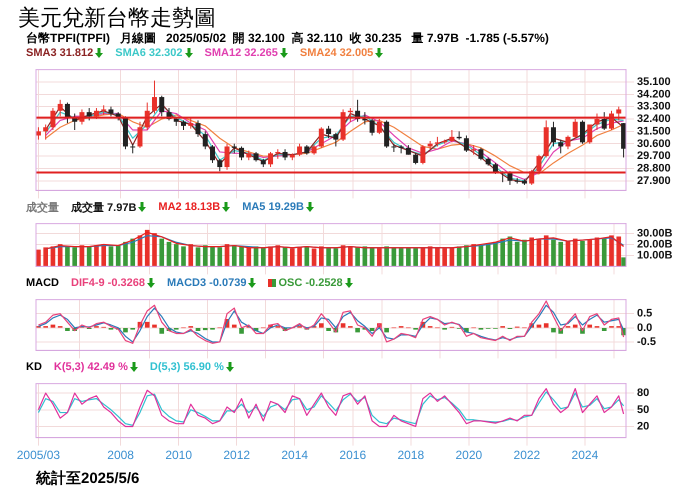  What do you see at coordinates (654, 180) in the screenshot?
I see `y-tick-label: 27.900` at bounding box center [654, 180].